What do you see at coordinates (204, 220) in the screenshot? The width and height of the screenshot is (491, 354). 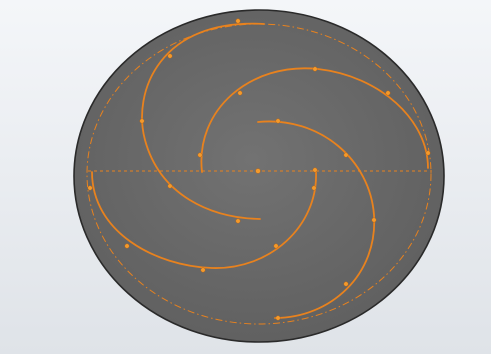 I see `spline-arm-lower-left` at bounding box center [204, 220].